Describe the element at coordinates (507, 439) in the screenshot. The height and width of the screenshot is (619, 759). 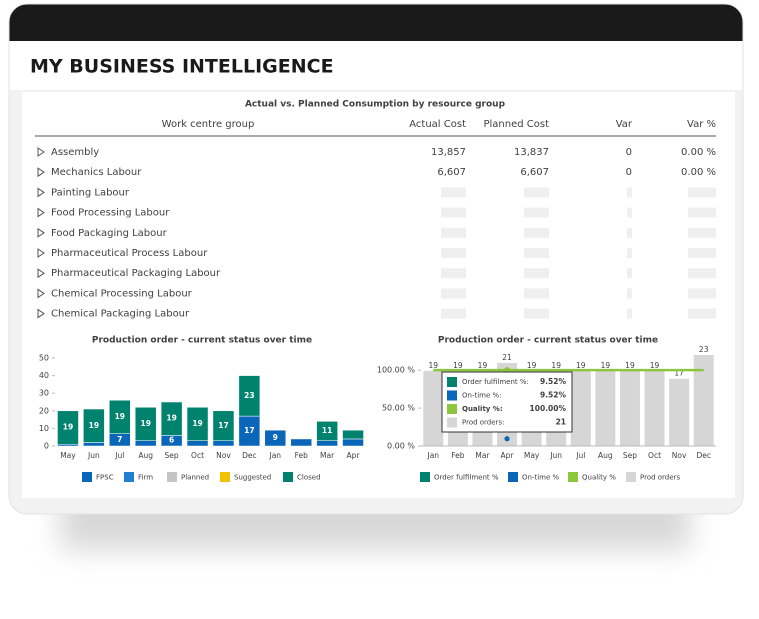
I see `point` at that location.